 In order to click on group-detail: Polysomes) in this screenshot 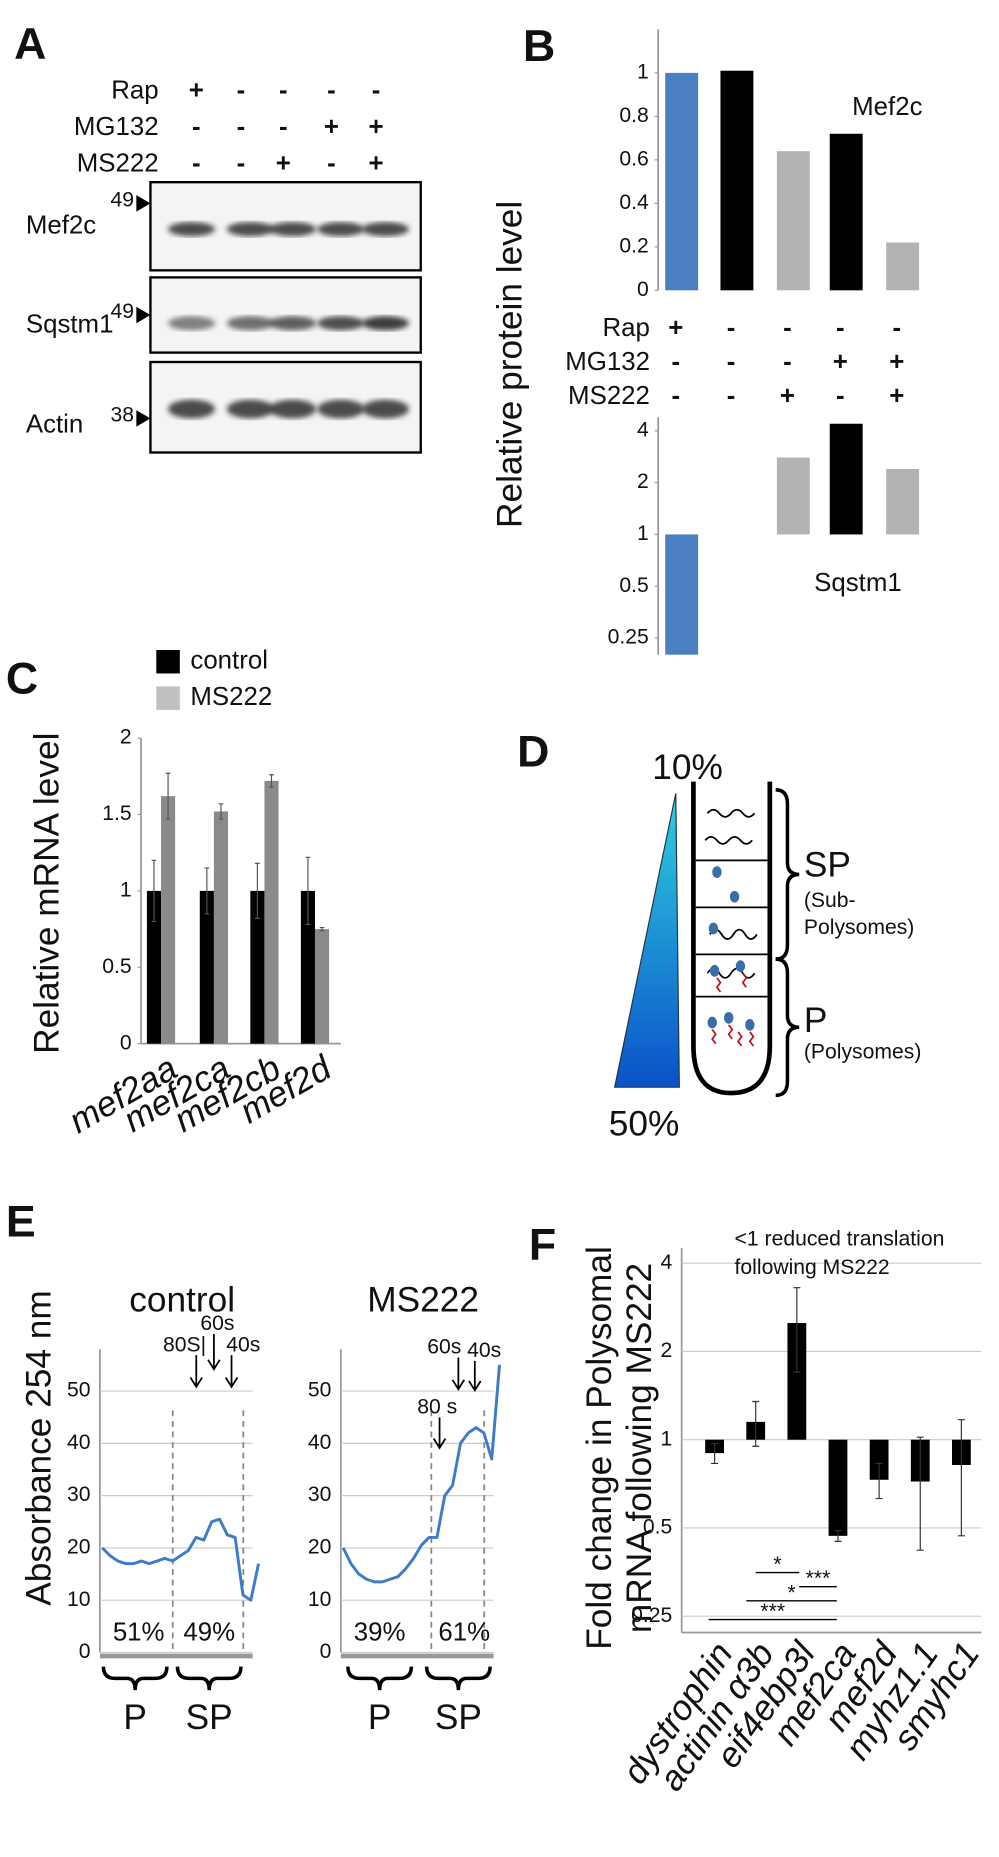, I will do `click(859, 927)`.